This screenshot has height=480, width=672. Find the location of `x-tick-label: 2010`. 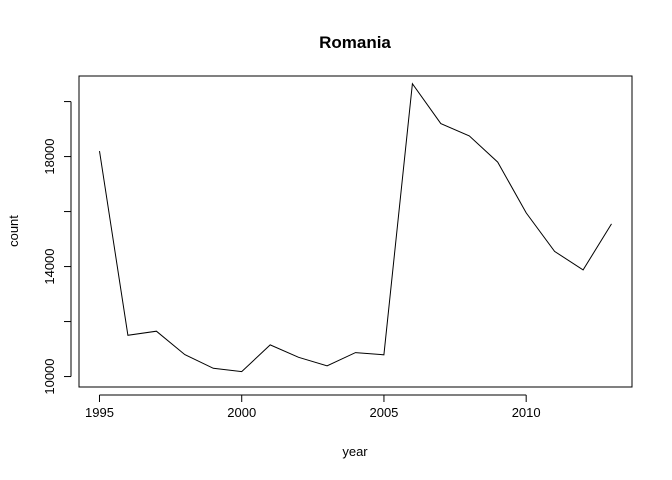

x-tick-label: 2010 is located at coordinates (526, 412).